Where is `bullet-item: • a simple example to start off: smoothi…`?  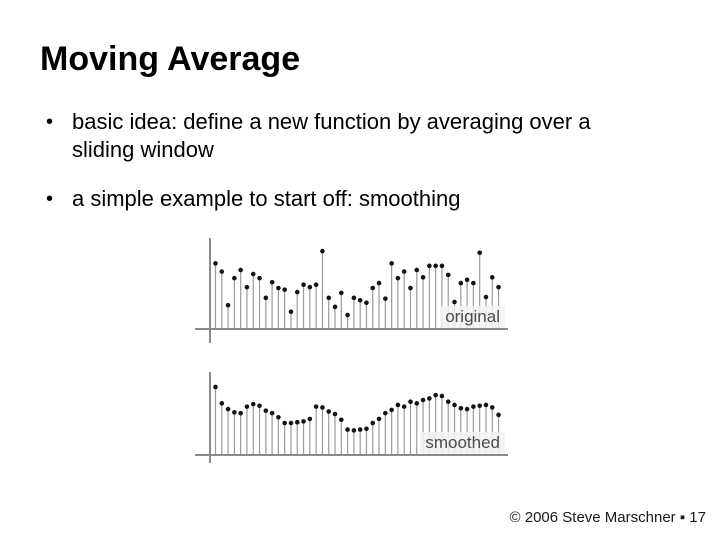
bullet-item: • a simple example to start off: smoothi… is located at coordinates (352, 199).